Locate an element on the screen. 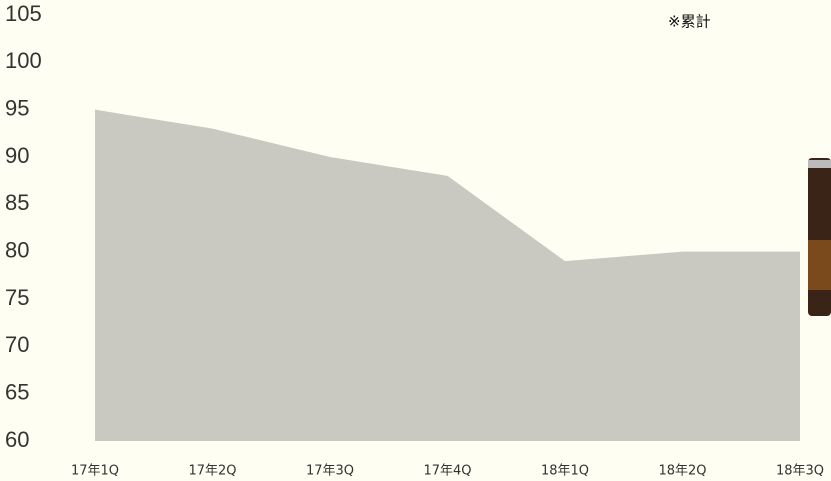 The height and width of the screenshot is (481, 831). y-tick-label: 90 is located at coordinates (17, 155).